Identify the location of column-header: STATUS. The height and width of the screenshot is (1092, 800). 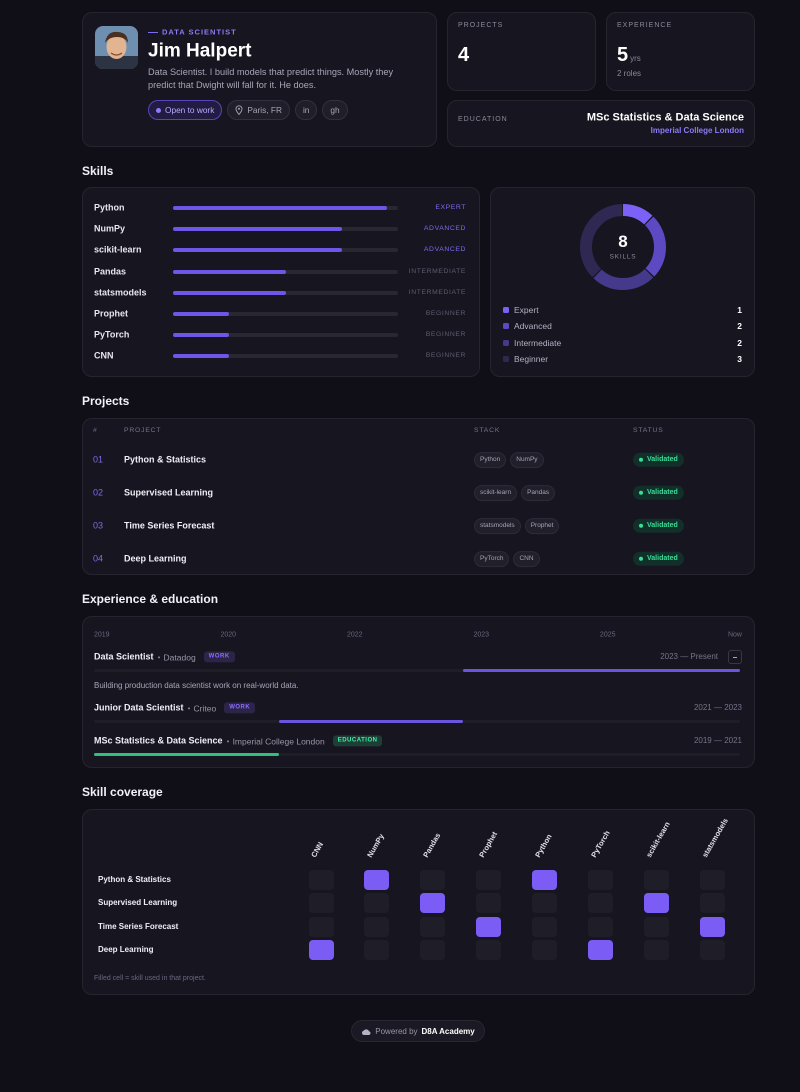
(648, 430).